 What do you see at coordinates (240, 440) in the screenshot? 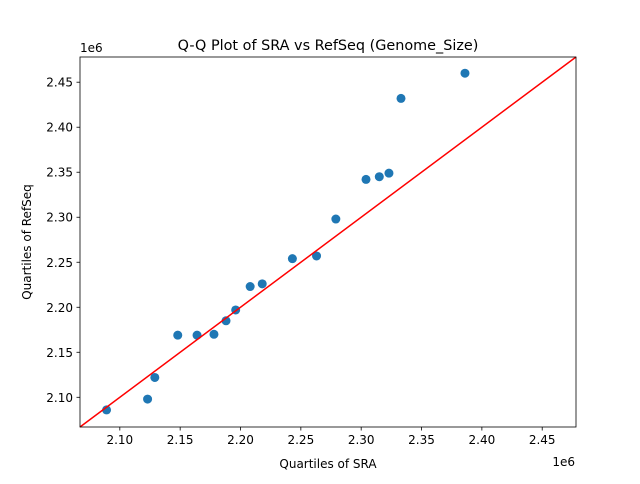
I see `x-tick-label: 2.20` at bounding box center [240, 440].